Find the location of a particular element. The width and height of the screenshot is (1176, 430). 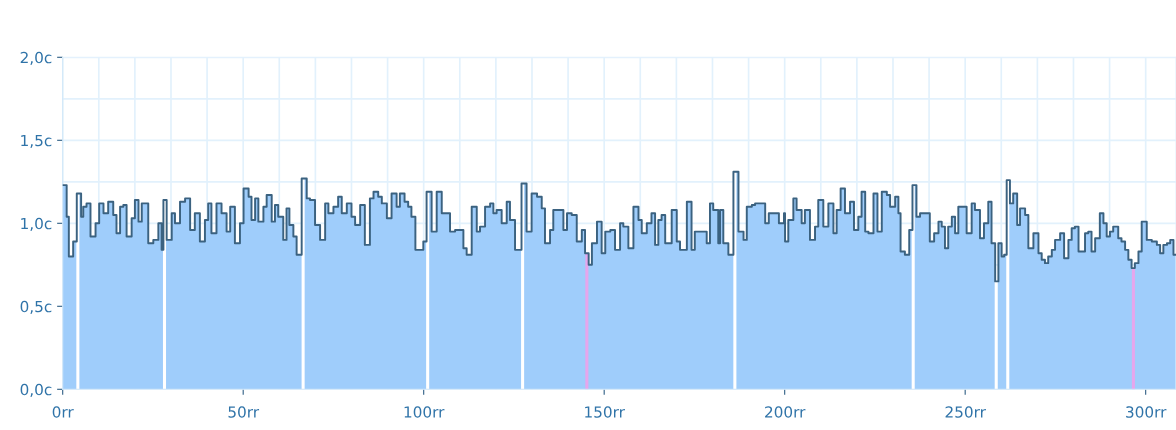

x-tick-label: 0rr is located at coordinates (63, 412).